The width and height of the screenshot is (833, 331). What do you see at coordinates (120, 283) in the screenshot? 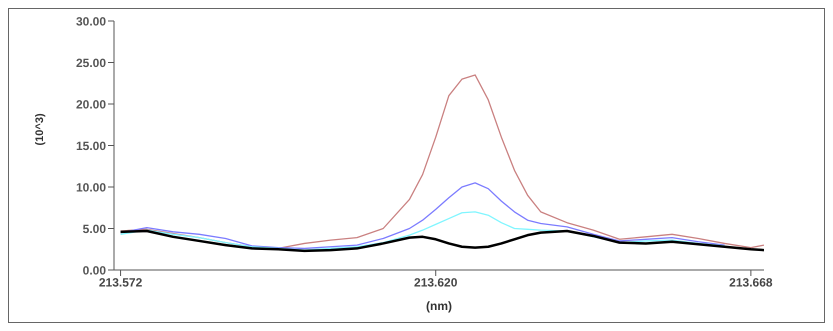
I see `x-tick-label: 213.572` at bounding box center [120, 283].